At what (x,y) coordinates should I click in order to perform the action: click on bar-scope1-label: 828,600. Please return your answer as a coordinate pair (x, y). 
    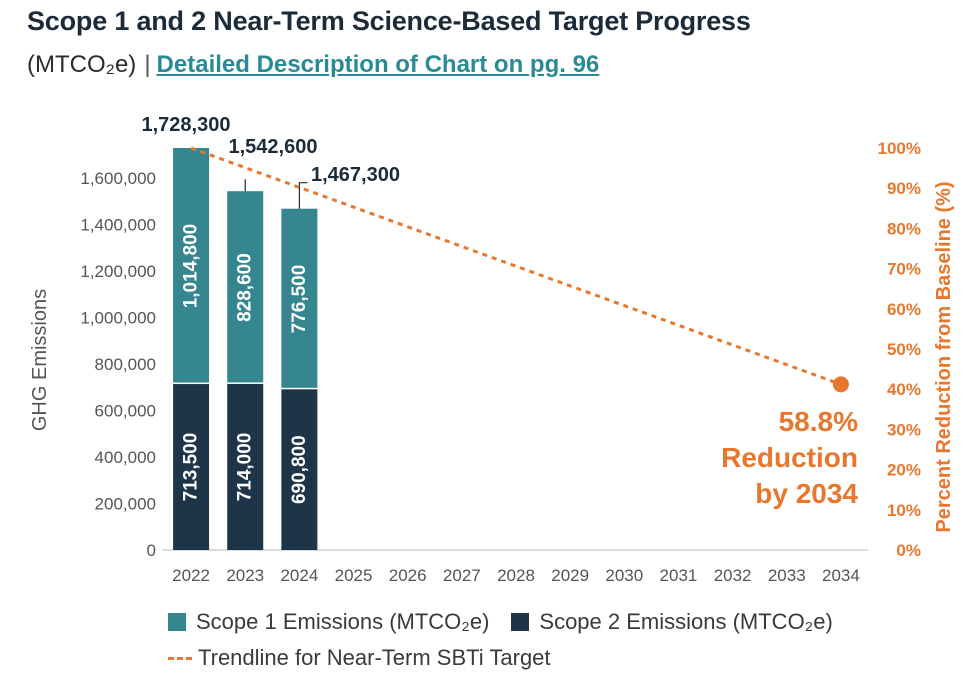
    Looking at the image, I should click on (245, 287).